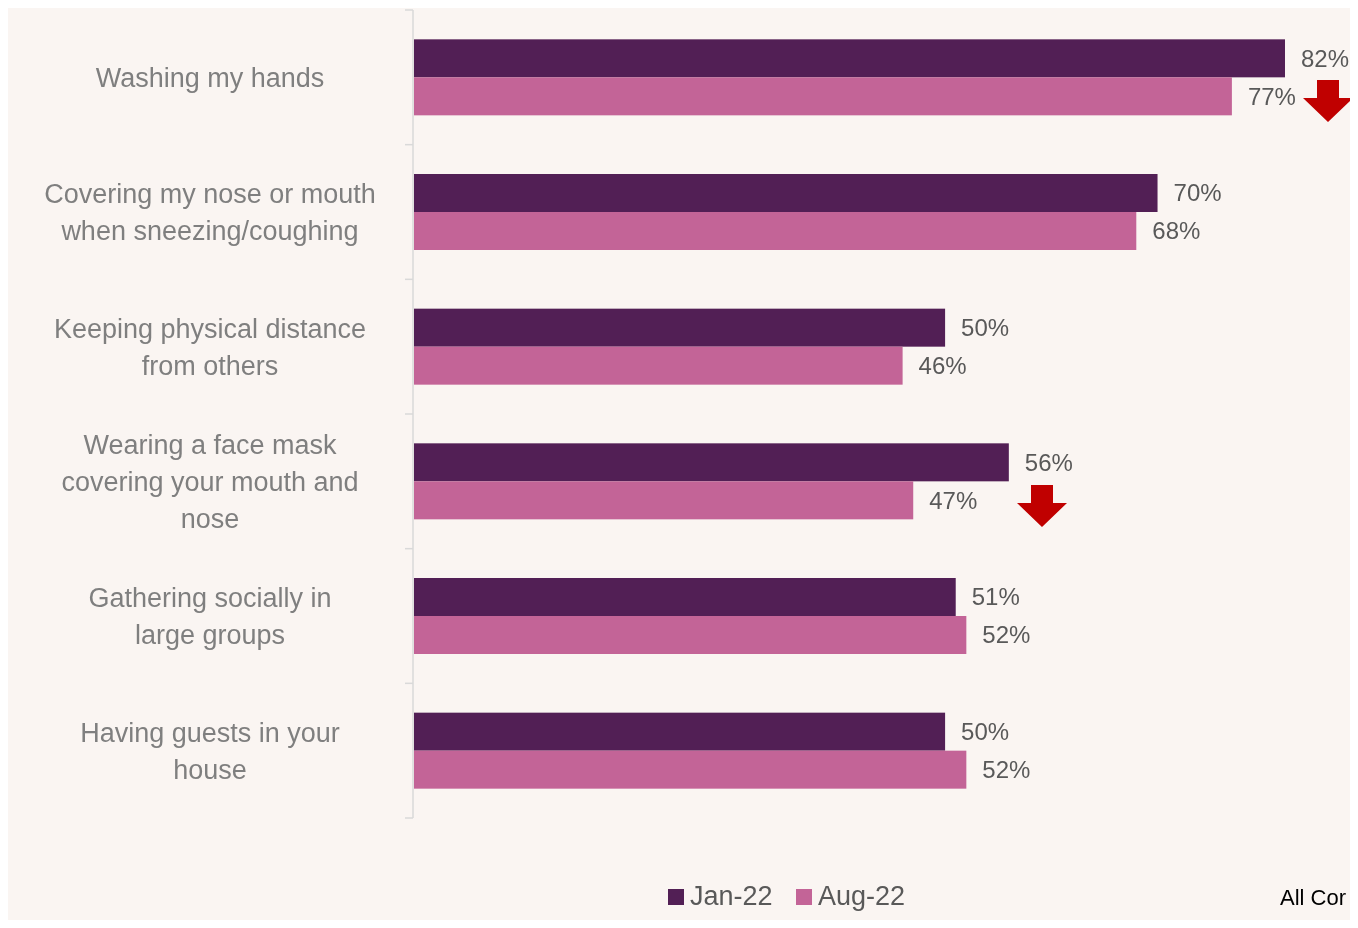 The width and height of the screenshot is (1358, 928). What do you see at coordinates (210, 616) in the screenshot?
I see `y-tick-label: Gathering socially in large groups` at bounding box center [210, 616].